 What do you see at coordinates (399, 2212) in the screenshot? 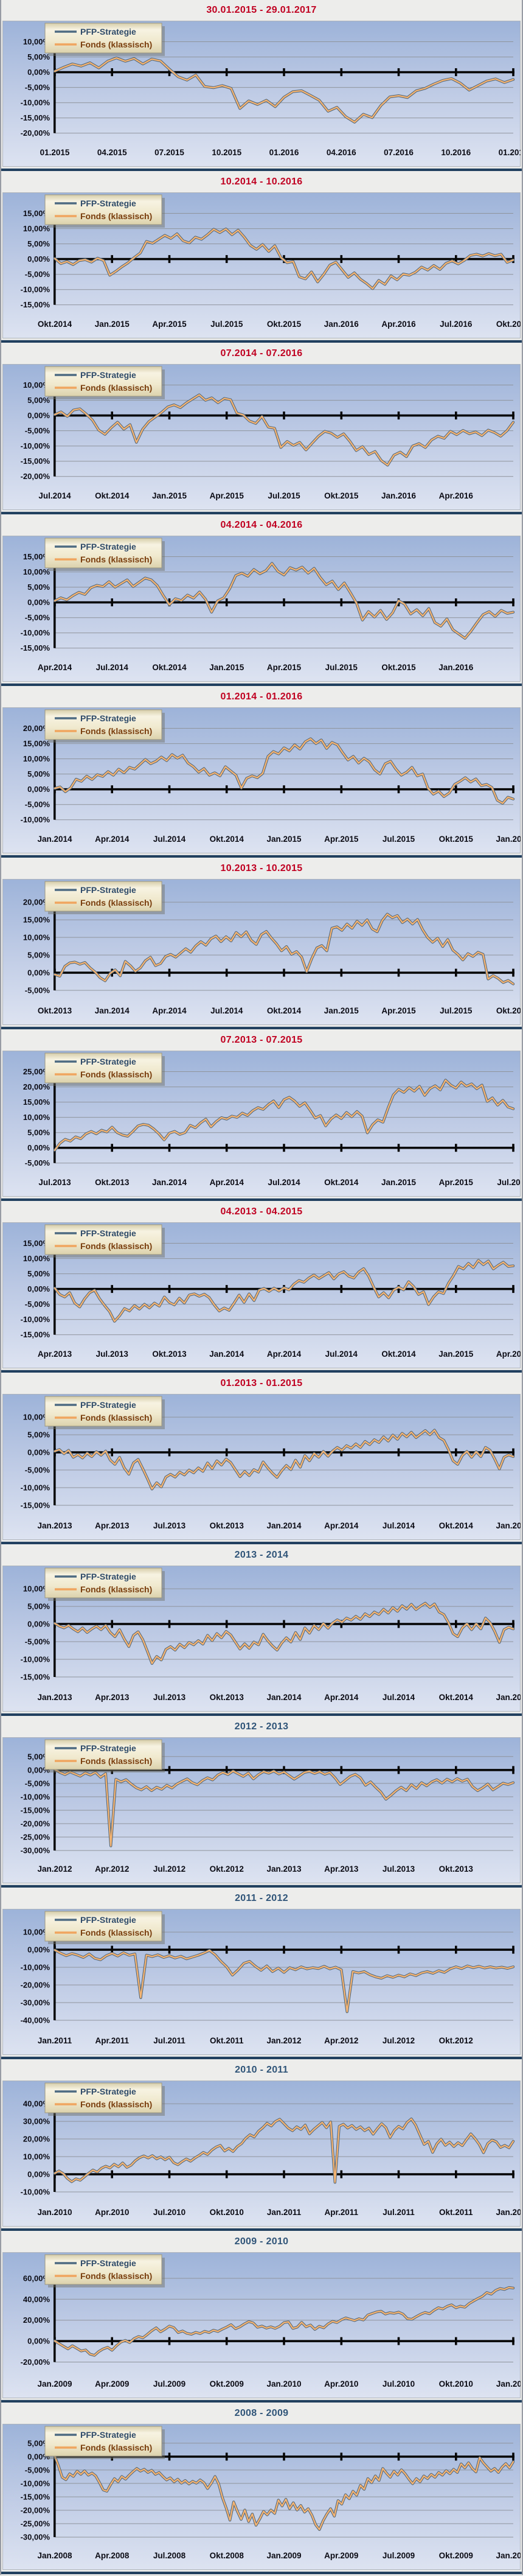
I see `x-tick-label: Jul.2011` at bounding box center [399, 2212].